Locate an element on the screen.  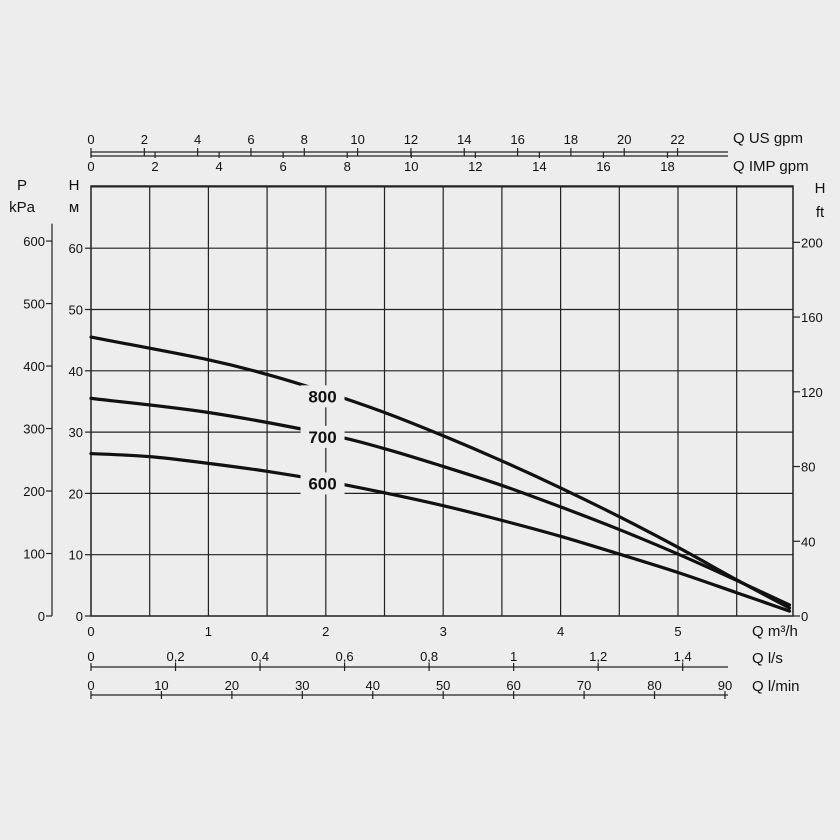
lmin-axis-tick-label: 50 is located at coordinates (443, 685).